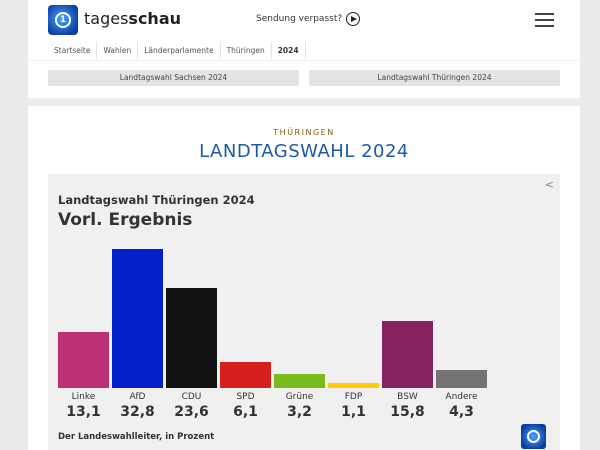  I want to click on brand-name: tagesschau, so click(132, 18).